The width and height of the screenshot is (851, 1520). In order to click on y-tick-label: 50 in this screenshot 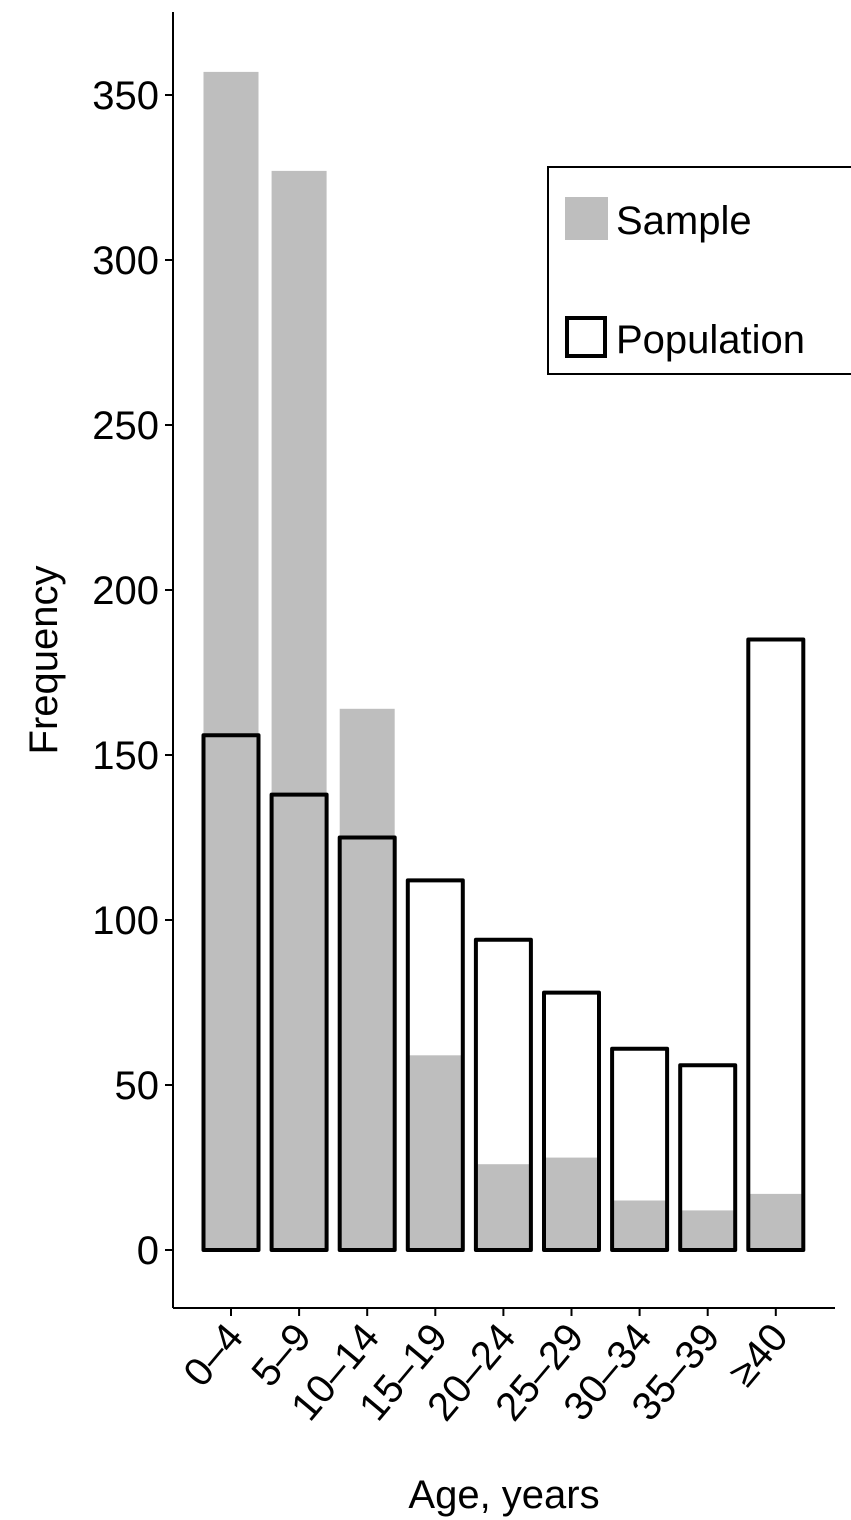, I will do `click(137, 1086)`.